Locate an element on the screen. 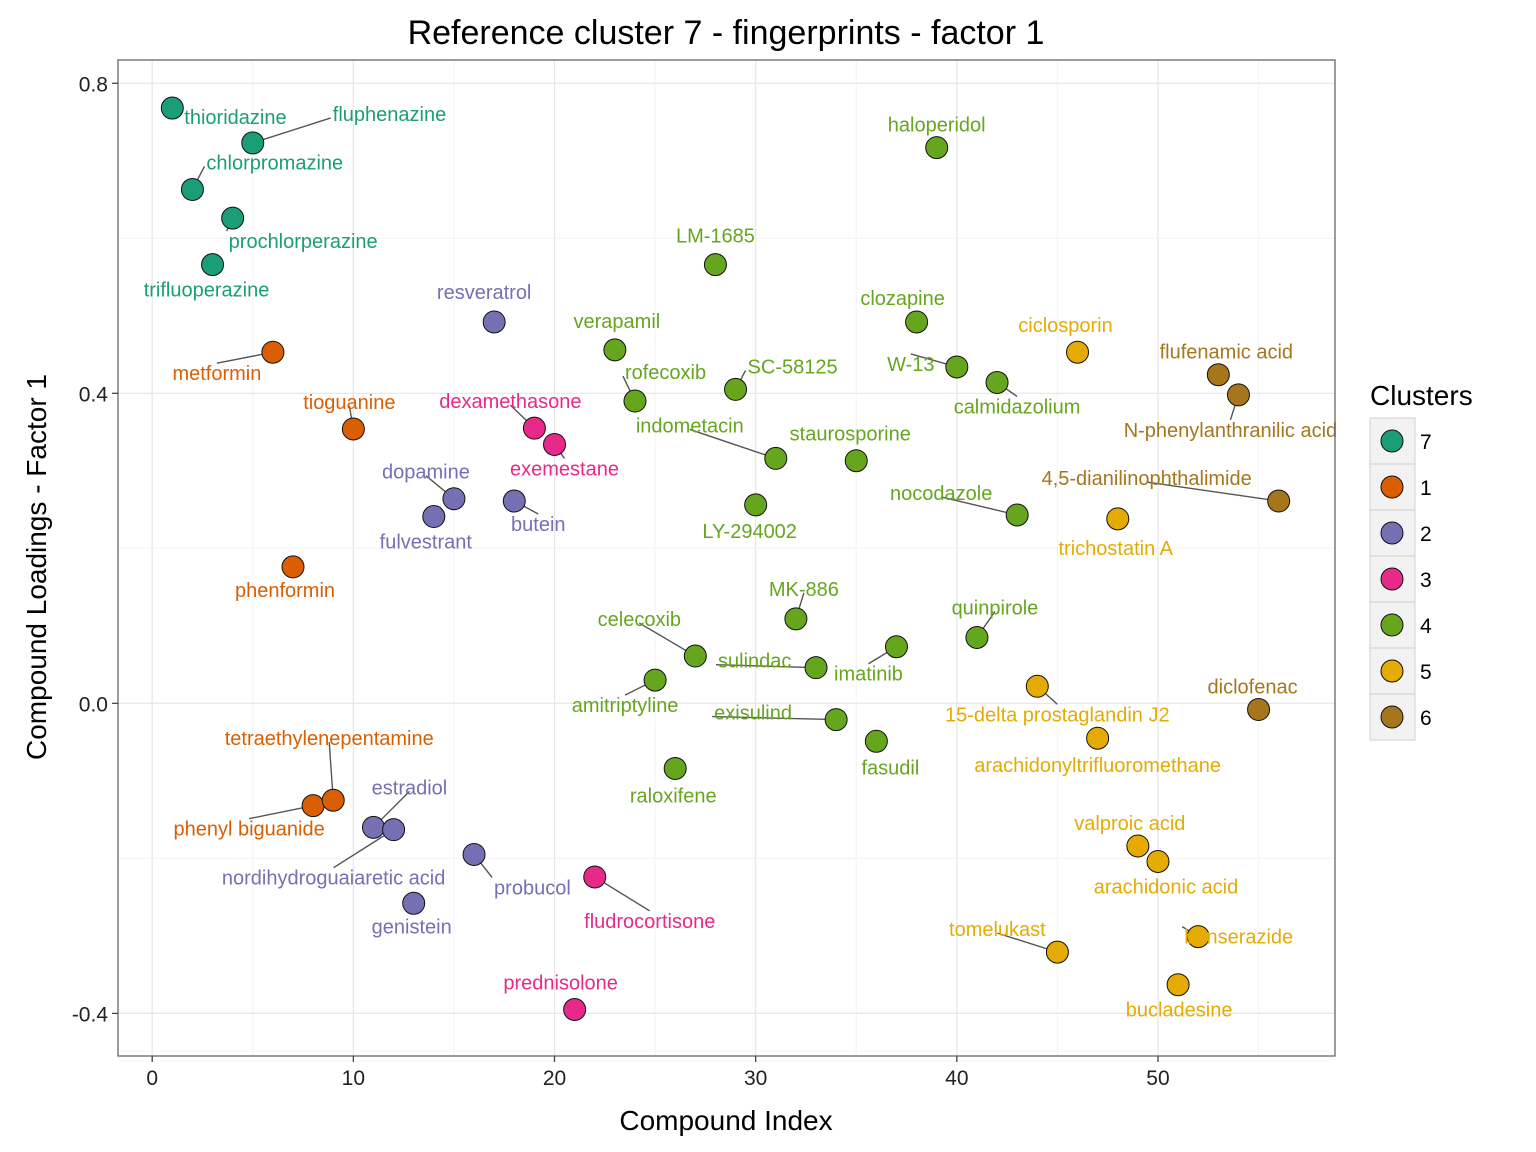 The height and width of the screenshot is (1152, 1536). point-label: tioguanine is located at coordinates (349, 403).